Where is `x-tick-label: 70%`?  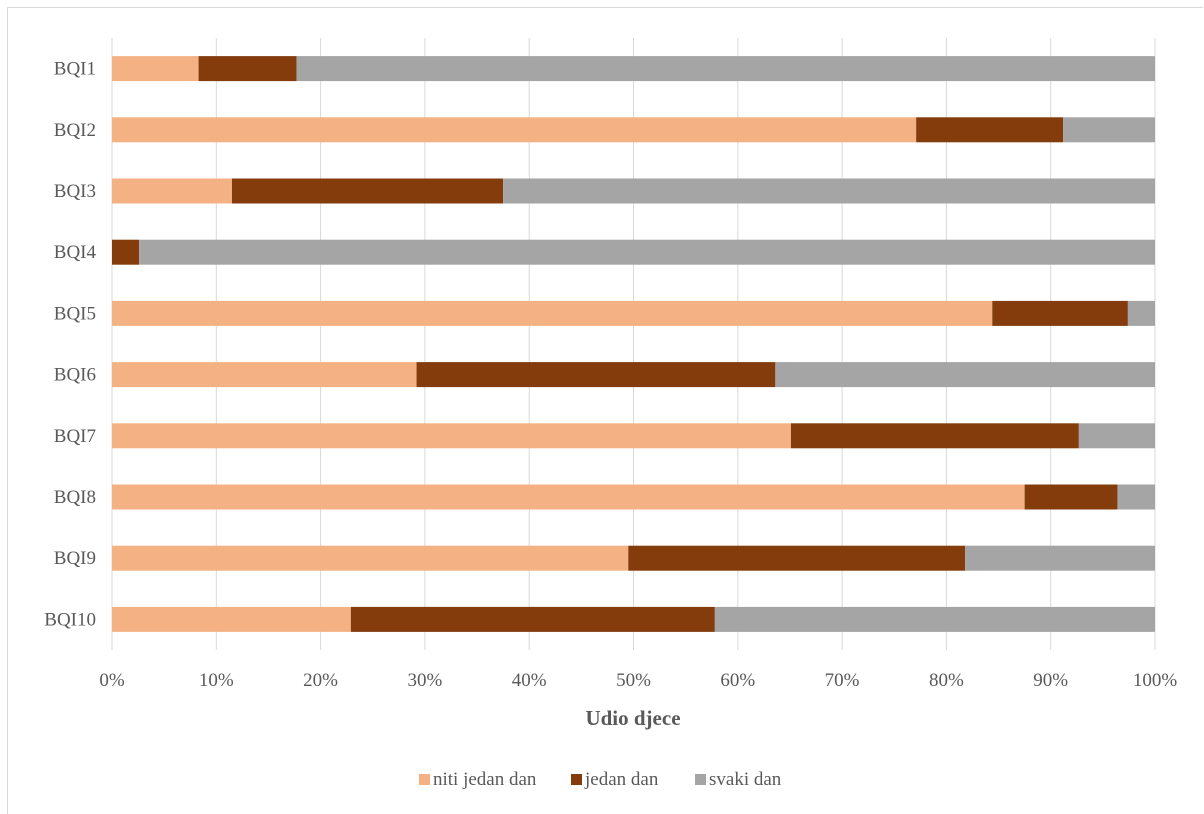 x-tick-label: 70% is located at coordinates (842, 680).